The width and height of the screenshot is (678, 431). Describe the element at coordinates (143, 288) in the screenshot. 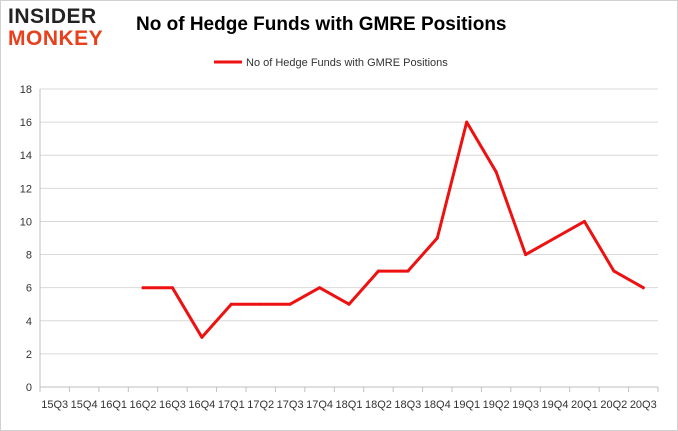

I see `data-point-16Q2` at that location.